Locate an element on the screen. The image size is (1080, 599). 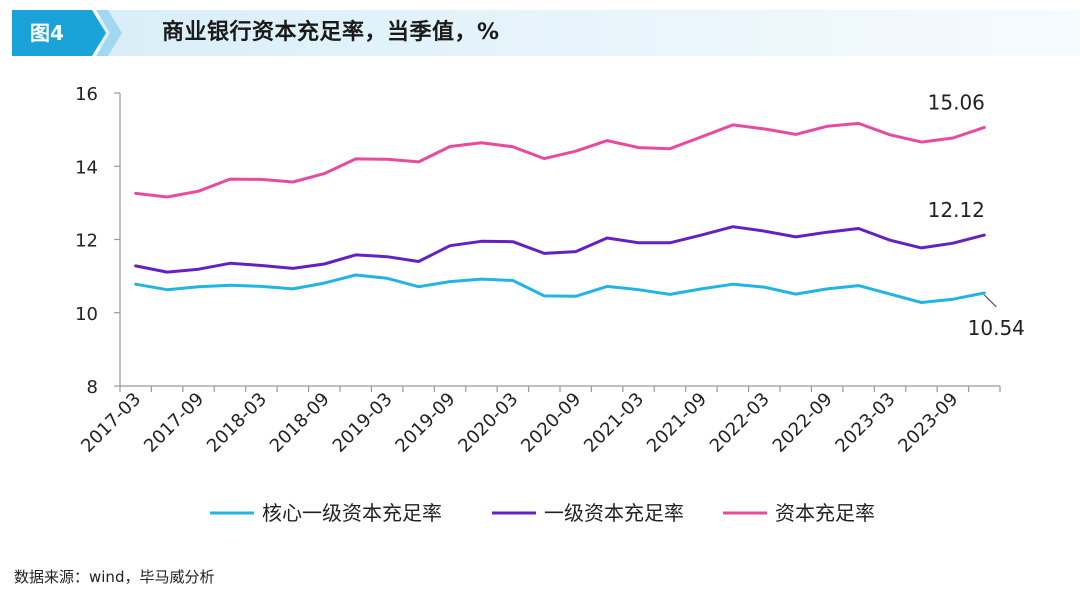
legend-label: 一级资本充足率 is located at coordinates (614, 513).